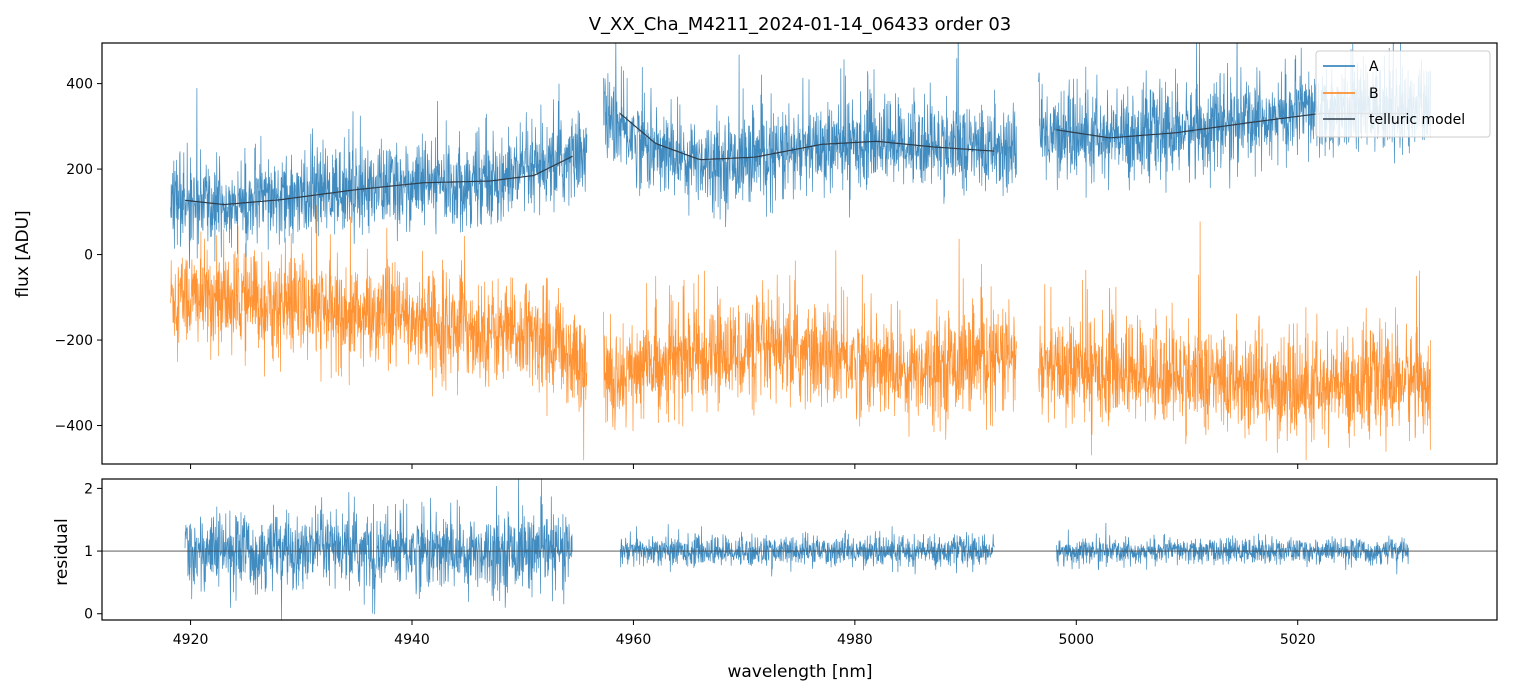  Describe the element at coordinates (744, 466) in the screenshot. I see `top-x-ticks` at that location.